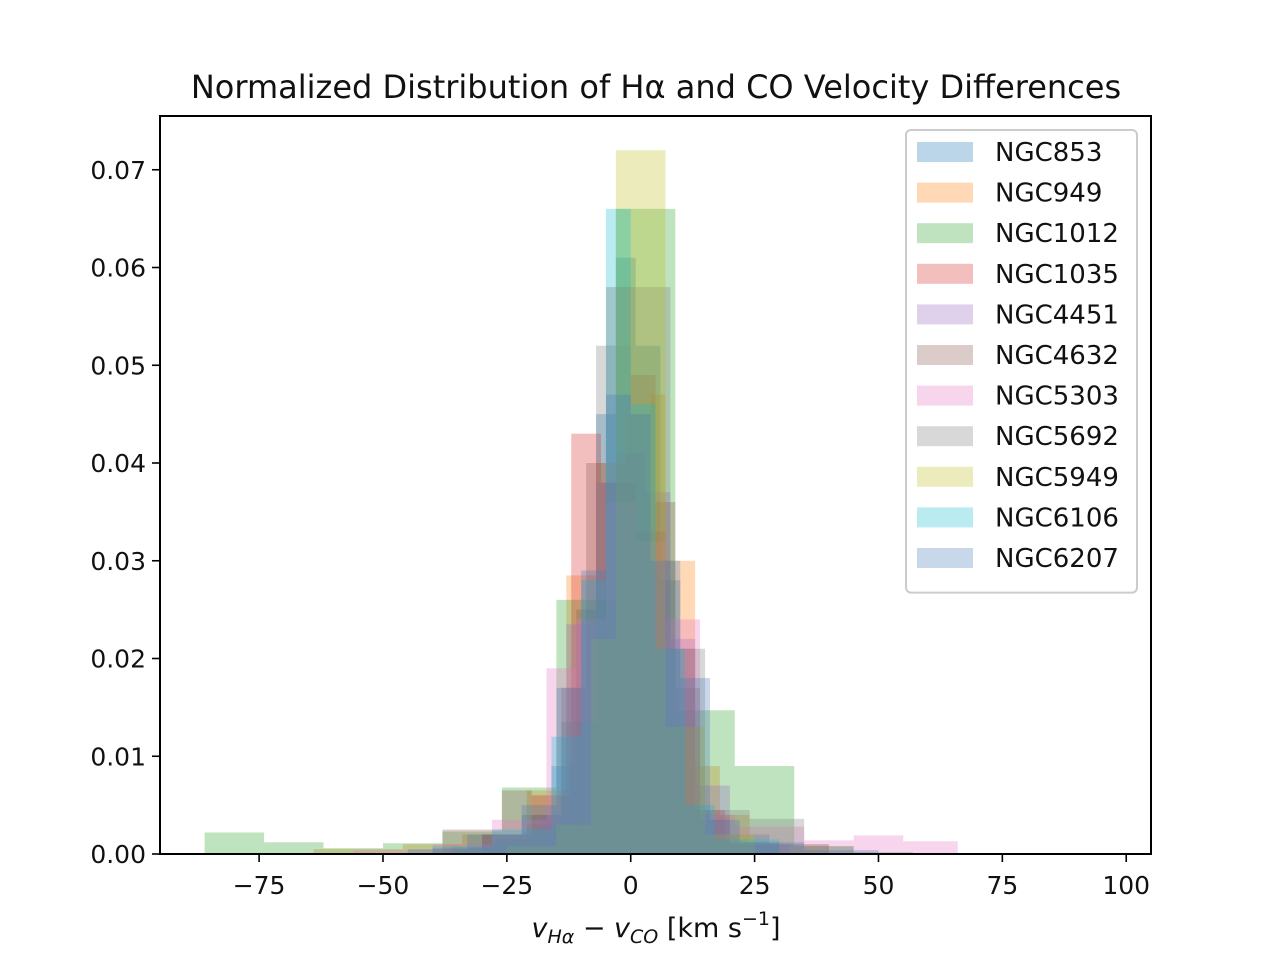 Image resolution: width=1280 pixels, height=960 pixels. I want to click on legend-item-NGC4632: NGC4632, so click(1018, 356).